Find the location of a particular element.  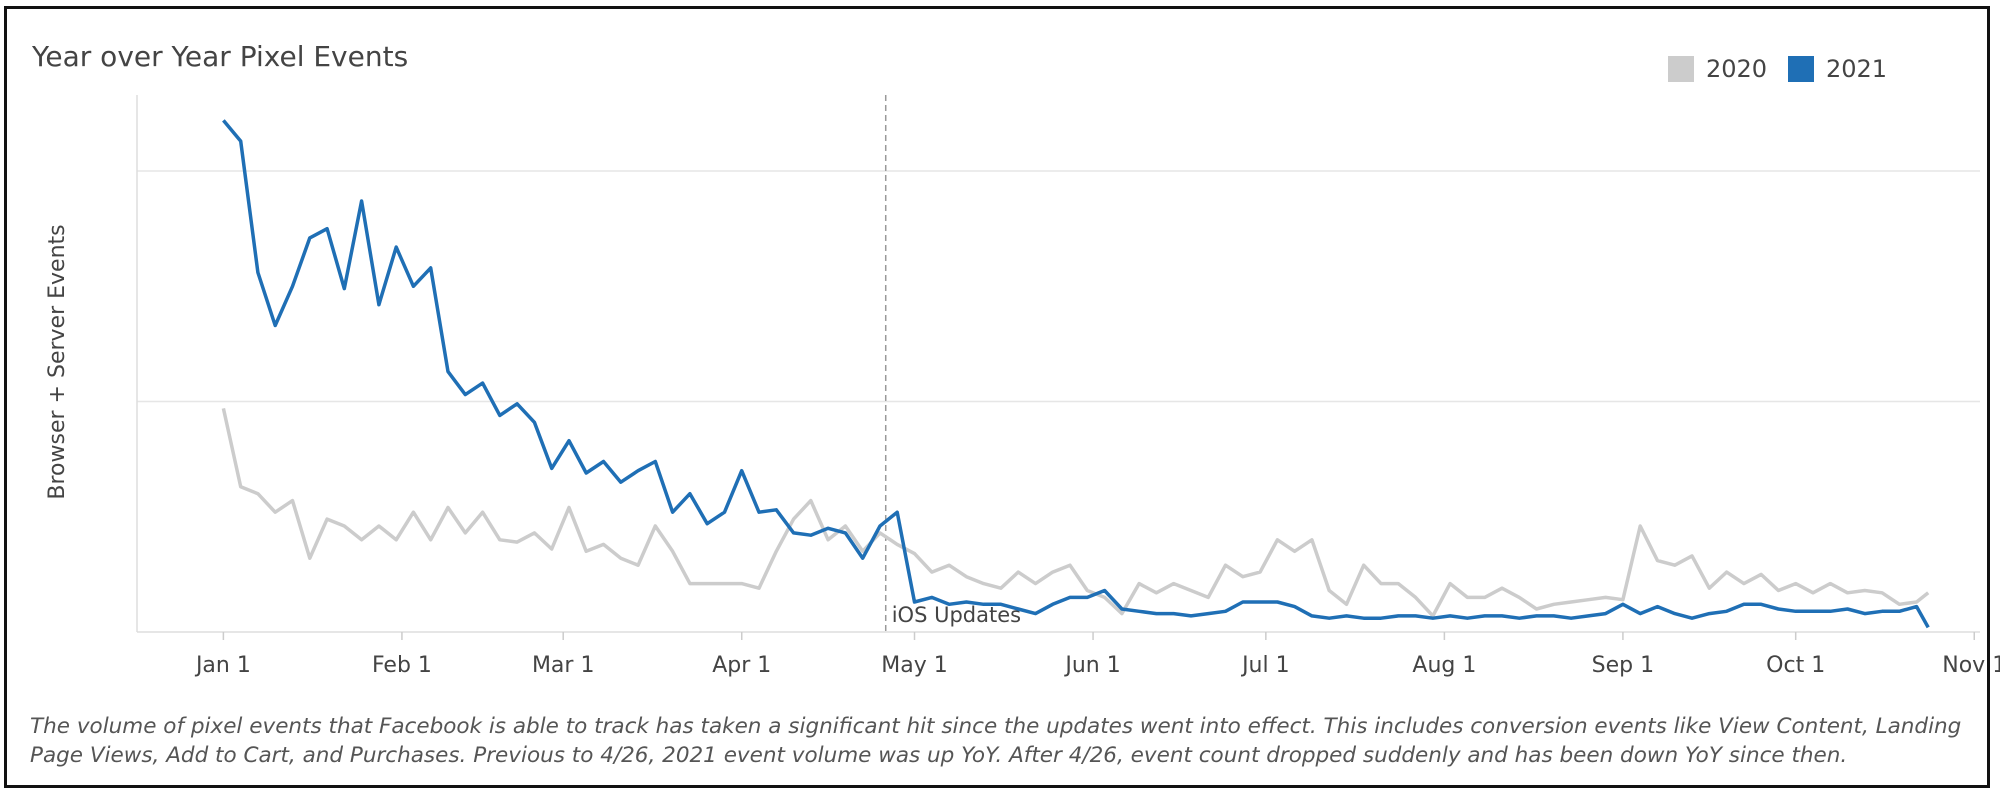

x-tick-label: Sep 1 is located at coordinates (1623, 665).